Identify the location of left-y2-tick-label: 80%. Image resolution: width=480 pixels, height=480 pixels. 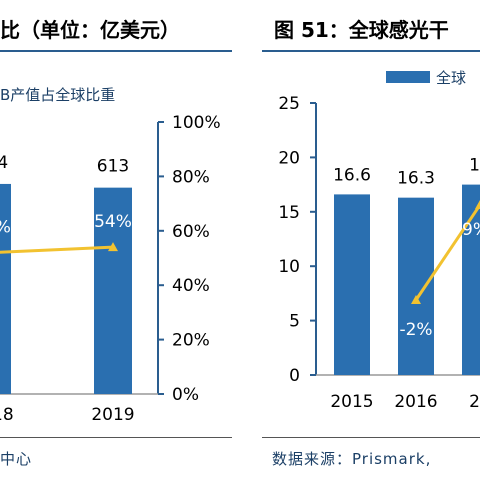
(191, 177).